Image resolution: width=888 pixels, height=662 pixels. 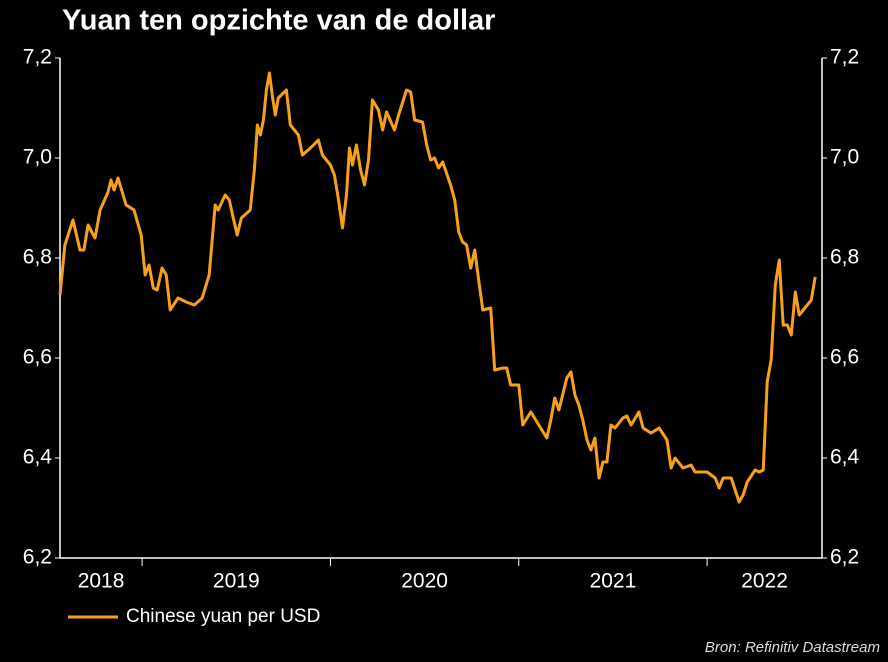 I want to click on x-tick-label: 2022, so click(x=764, y=581).